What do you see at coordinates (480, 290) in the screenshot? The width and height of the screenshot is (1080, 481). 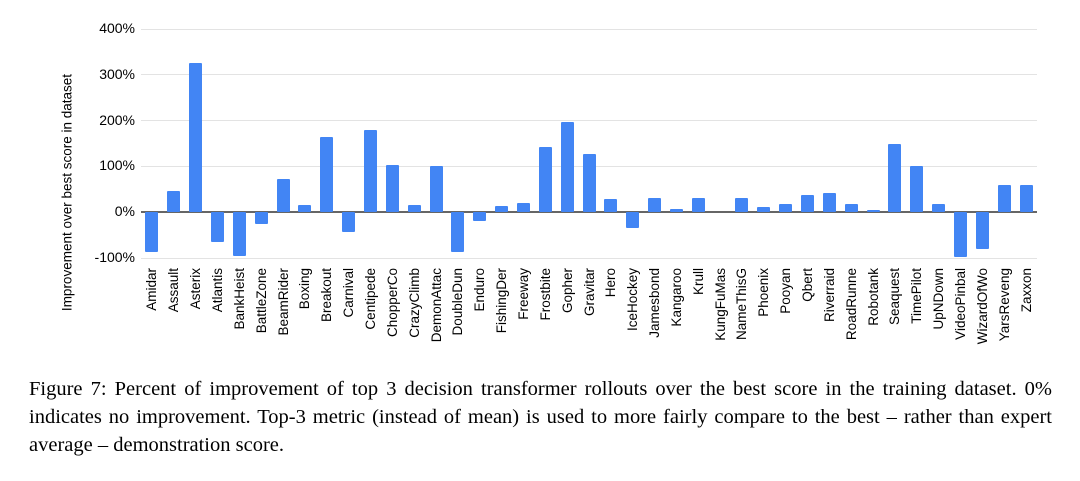 I see `x-axis-label: Enduro` at bounding box center [480, 290].